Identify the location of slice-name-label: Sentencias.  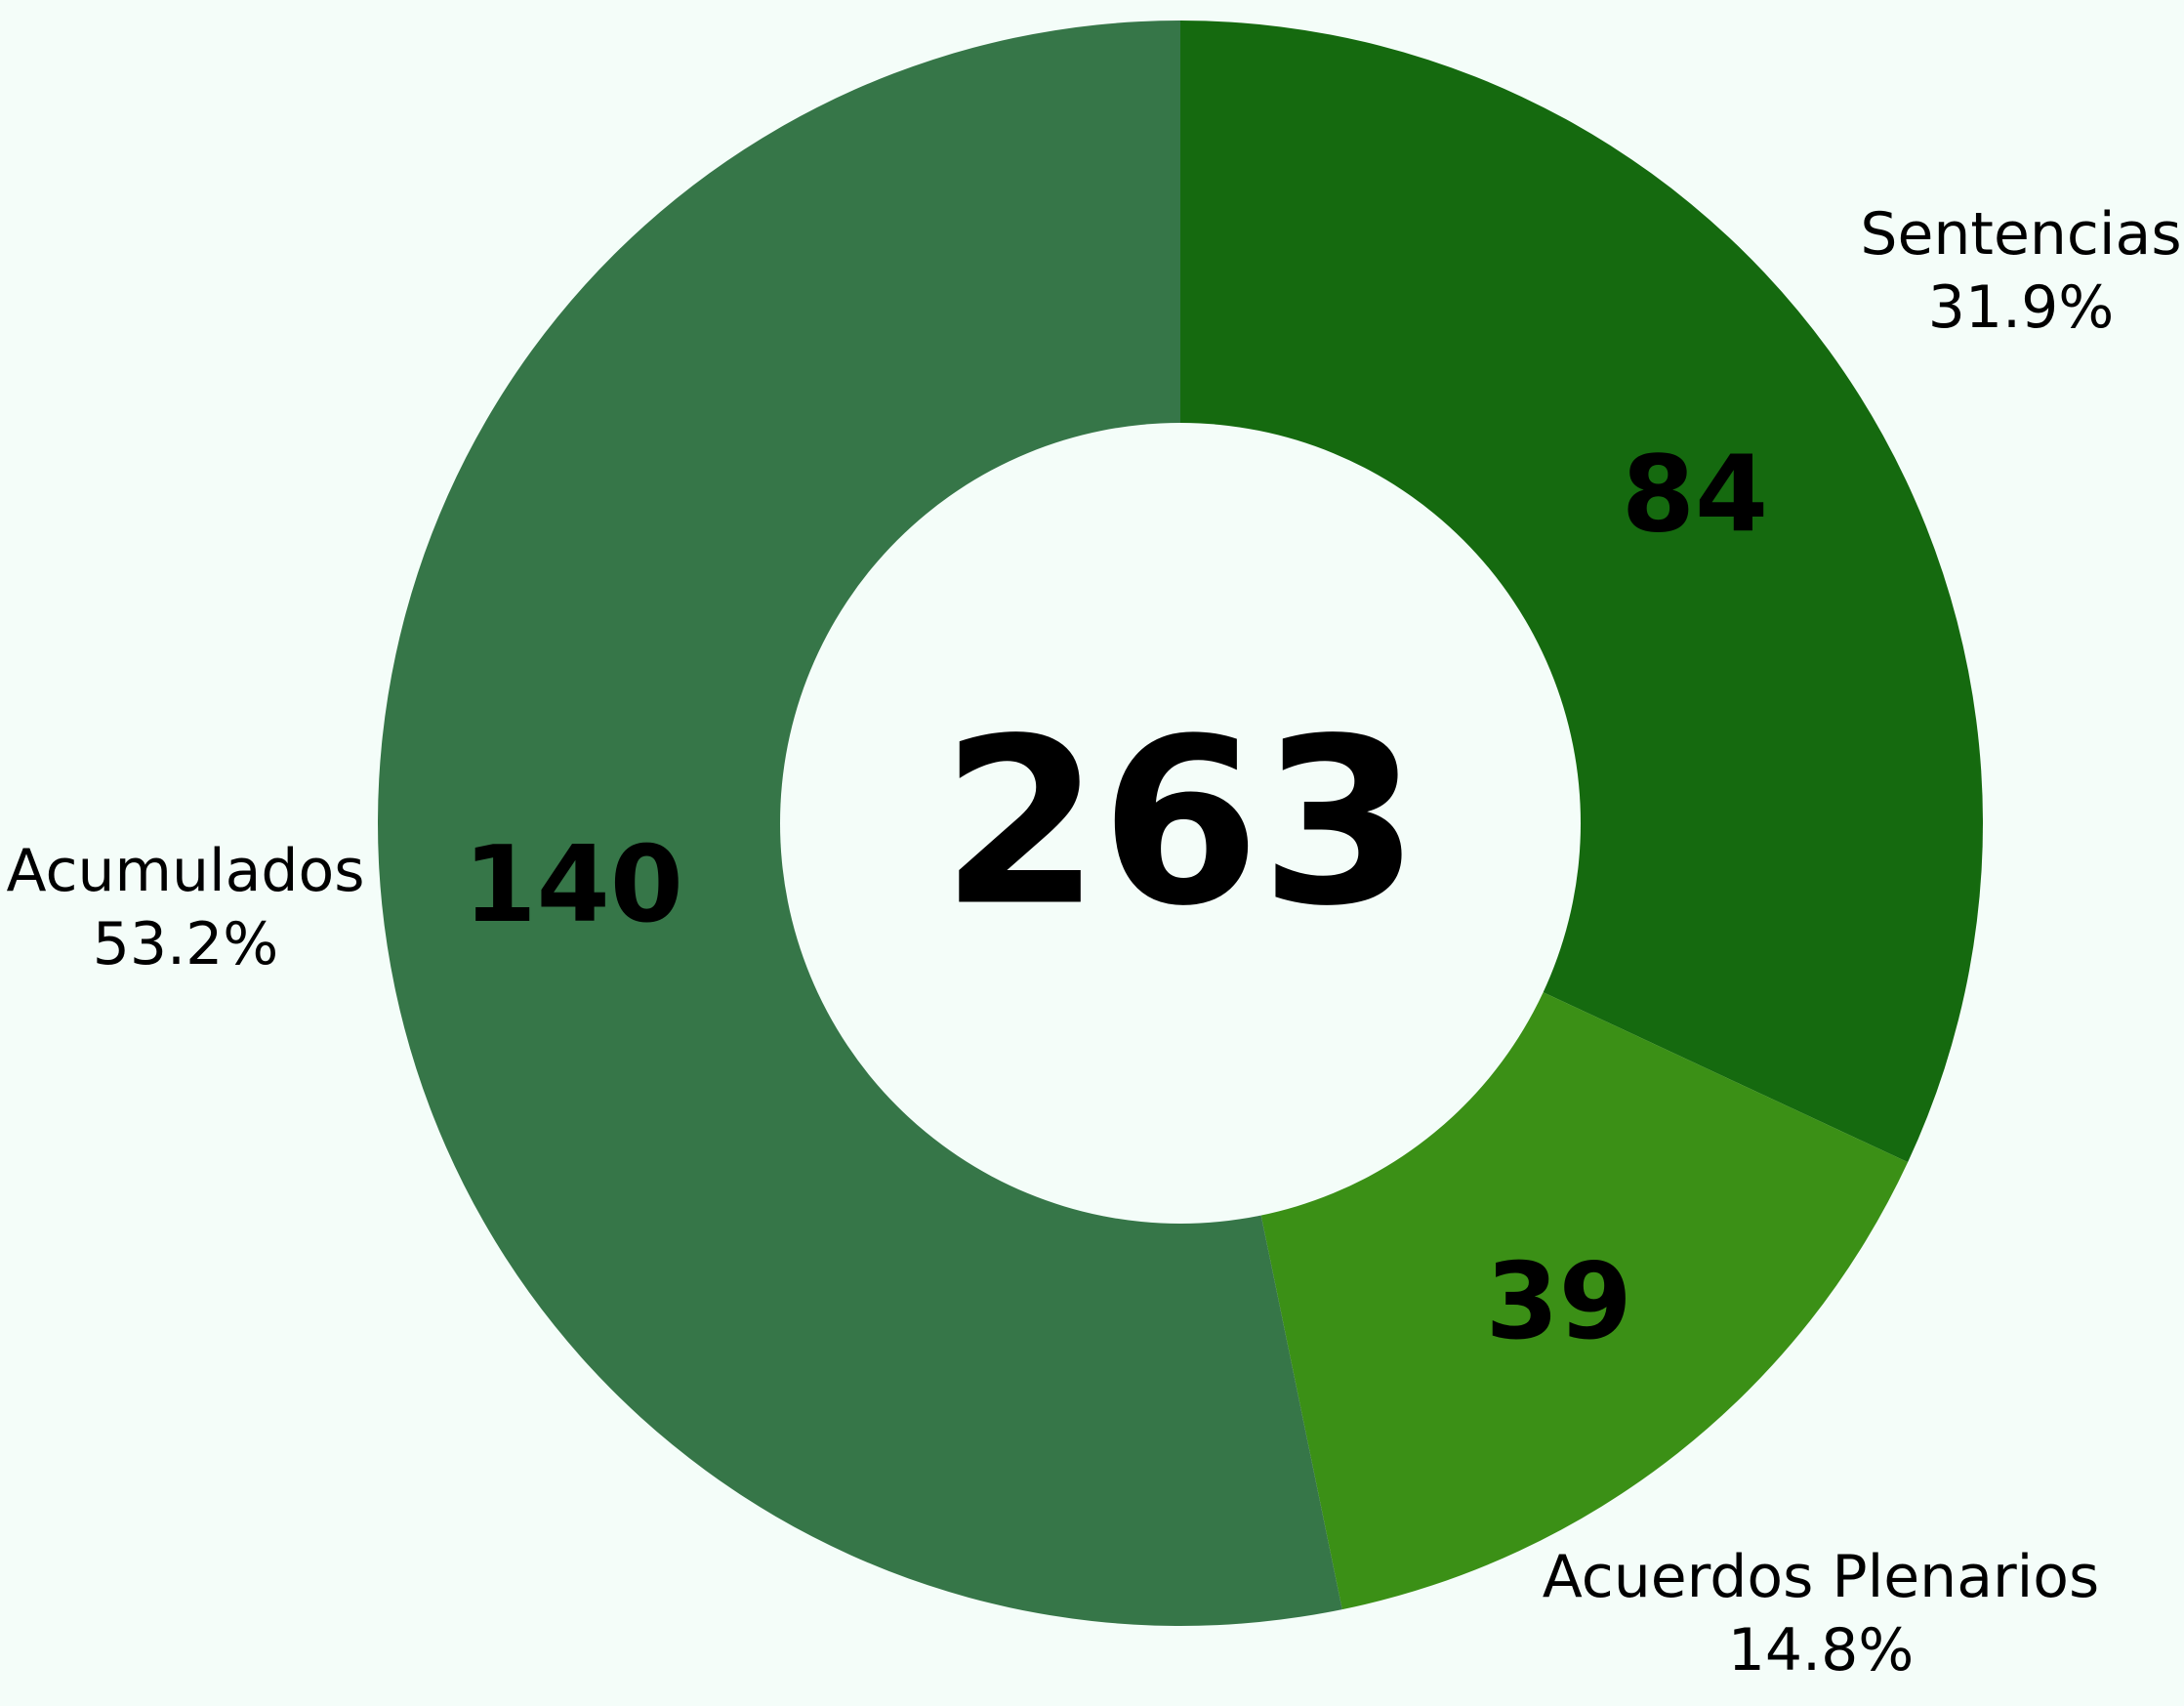
(2020, 235).